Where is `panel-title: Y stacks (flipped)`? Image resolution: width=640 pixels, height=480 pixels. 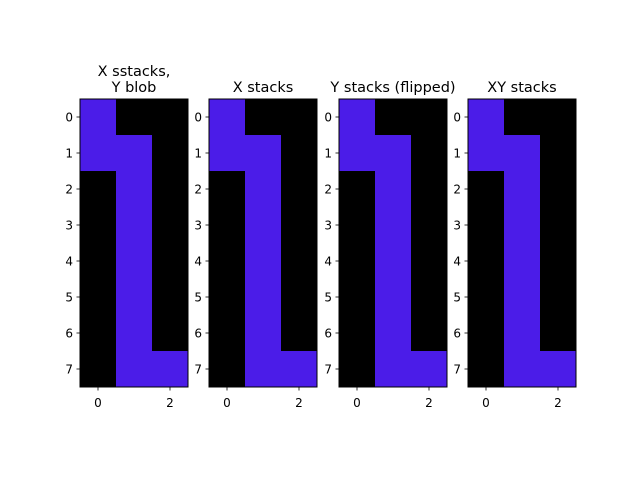
panel-title: Y stacks (flipped) is located at coordinates (392, 88).